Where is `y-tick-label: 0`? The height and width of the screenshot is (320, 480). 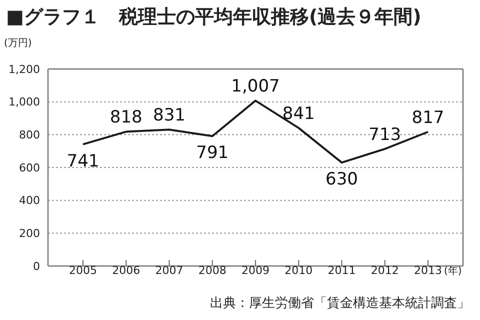
y-tick-label: 0 is located at coordinates (36, 266).